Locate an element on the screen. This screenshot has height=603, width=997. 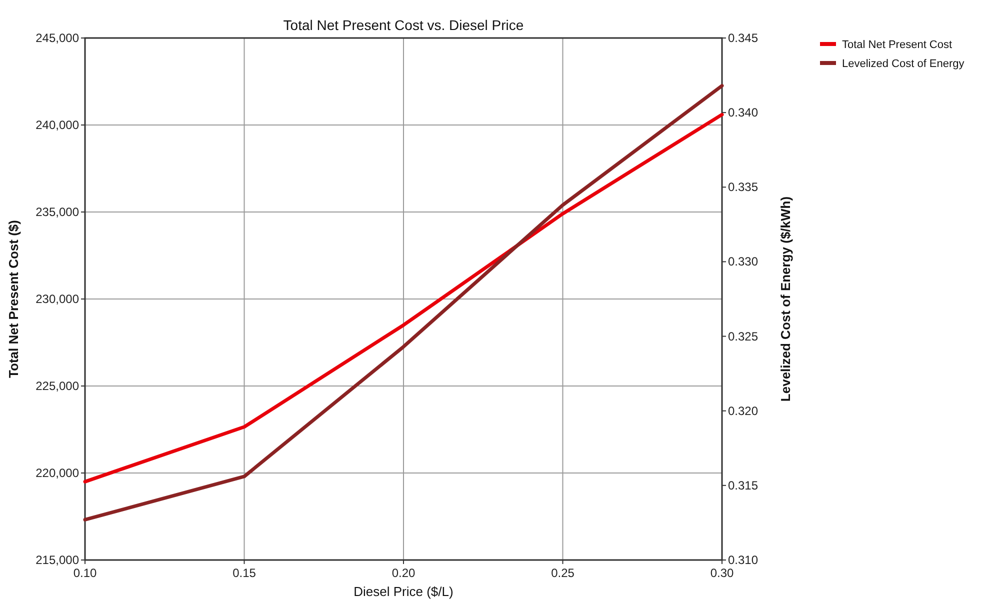
y-tick-label: 220,000 is located at coordinates (58, 473).